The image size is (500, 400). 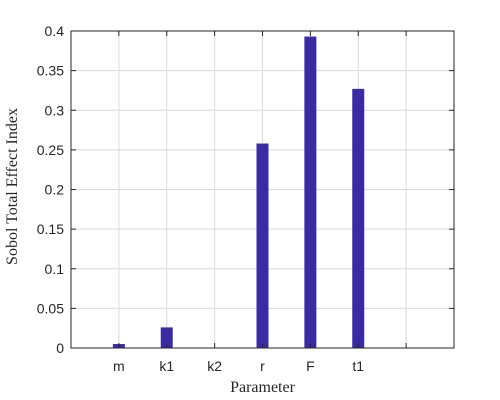 What do you see at coordinates (55, 269) in the screenshot?
I see `y-tick-label: 0.1` at bounding box center [55, 269].